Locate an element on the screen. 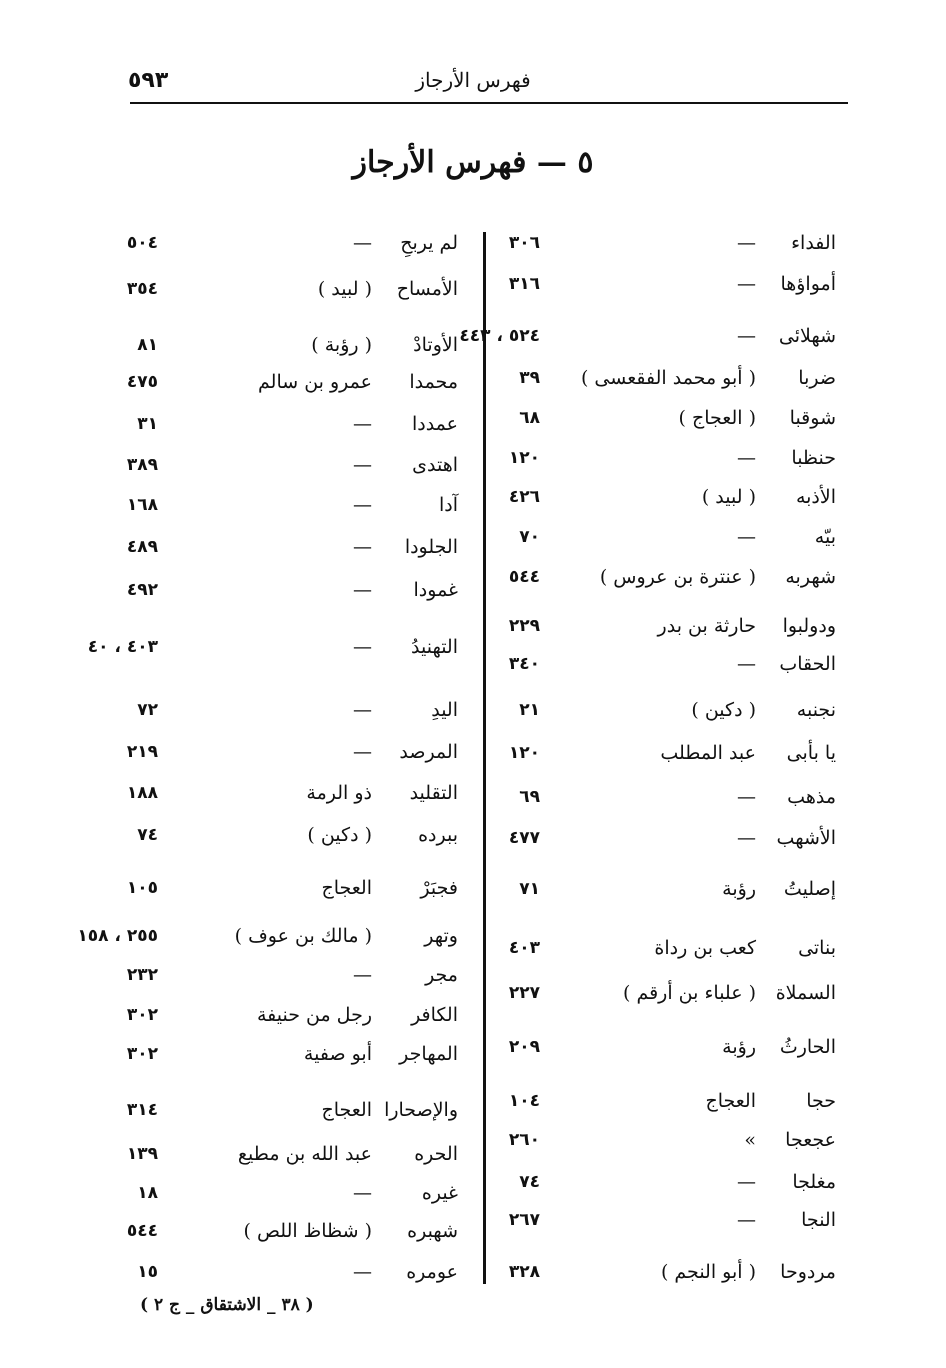 Image resolution: width=946 pixels, height=1368 pixels. left-entry-page-numbers: ٢١٩ is located at coordinates (142, 752).